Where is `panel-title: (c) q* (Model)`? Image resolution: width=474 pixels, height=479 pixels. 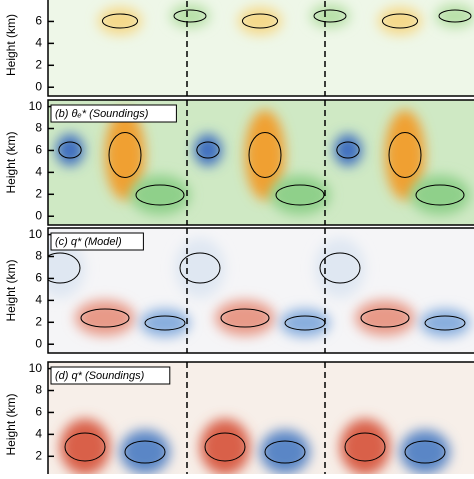
panel-title: (c) q* (Model) is located at coordinates (88, 242).